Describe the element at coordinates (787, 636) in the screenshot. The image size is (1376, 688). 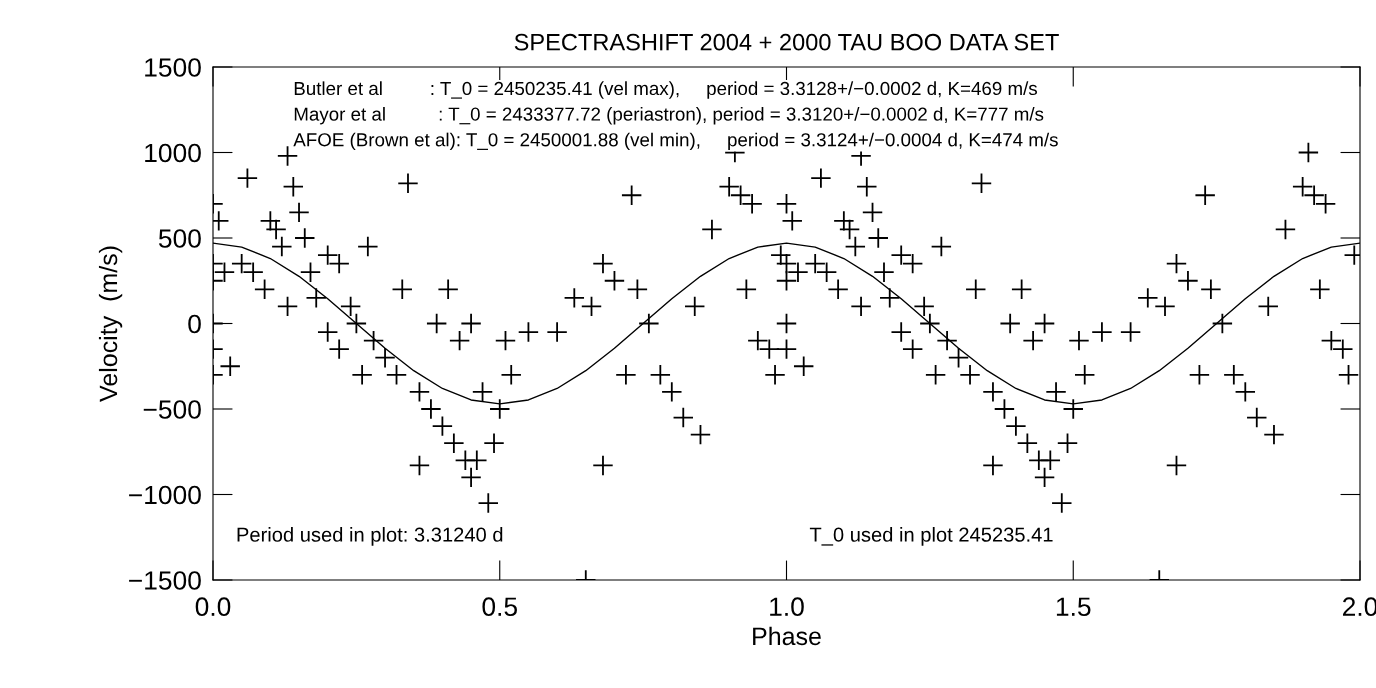
I see `x-axis-title: Phase` at that location.